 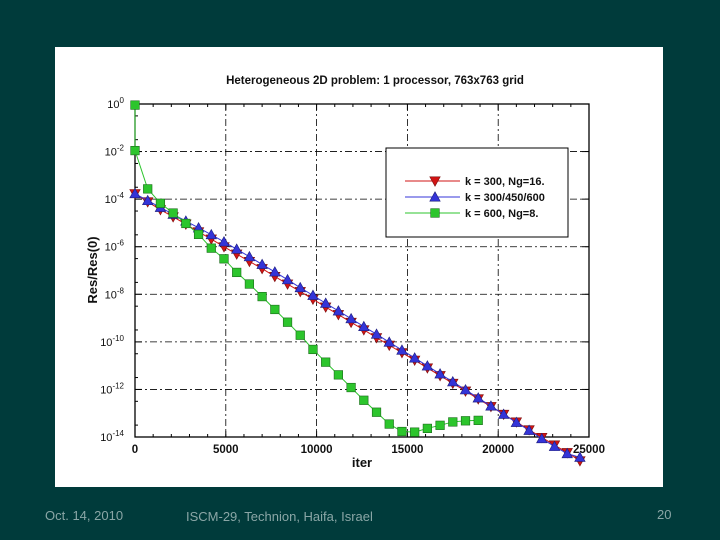 I want to click on legend-box, so click(x=477, y=192).